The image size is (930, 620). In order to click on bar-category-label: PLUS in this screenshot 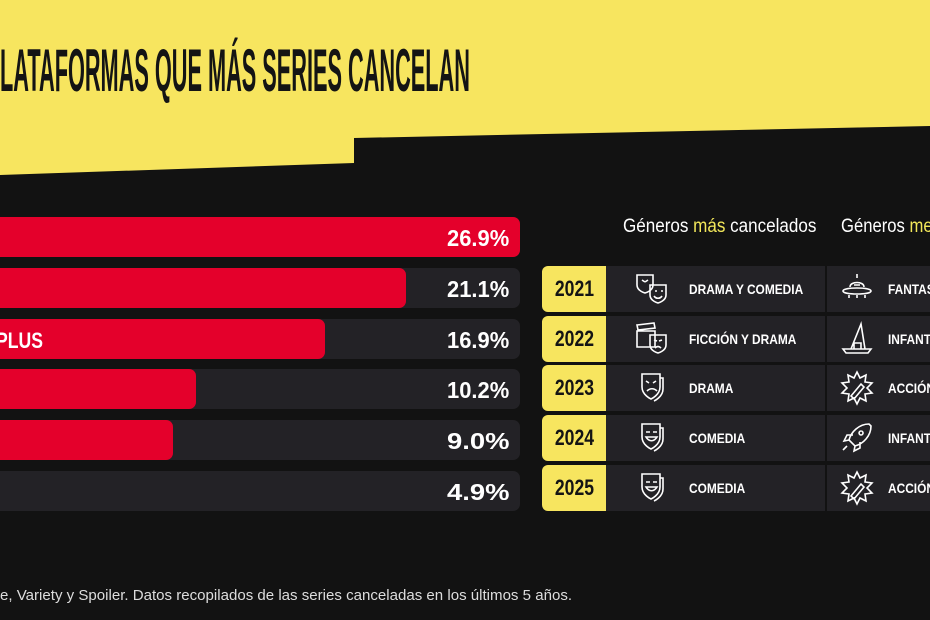, I will do `click(21, 340)`.